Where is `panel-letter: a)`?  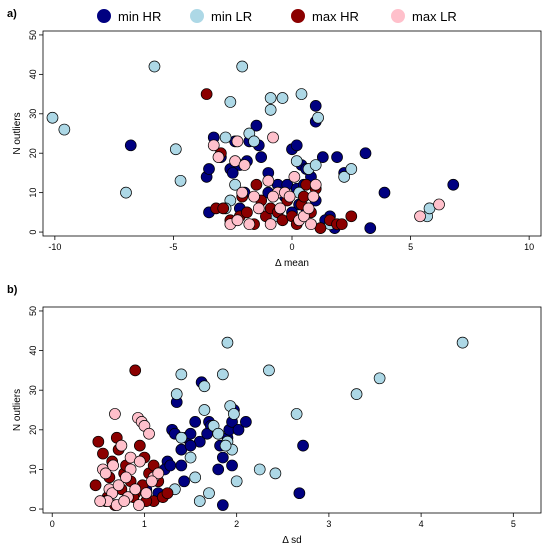 panel-letter: a) is located at coordinates (12, 14).